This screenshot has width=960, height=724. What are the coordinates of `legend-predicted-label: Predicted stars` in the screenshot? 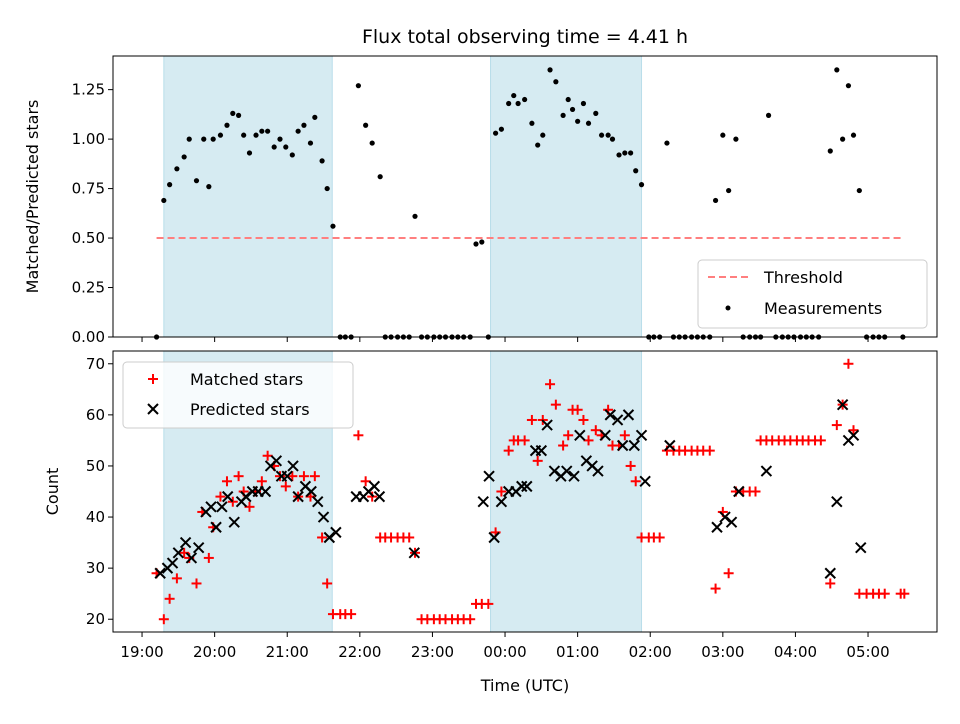 It's located at (250, 409).